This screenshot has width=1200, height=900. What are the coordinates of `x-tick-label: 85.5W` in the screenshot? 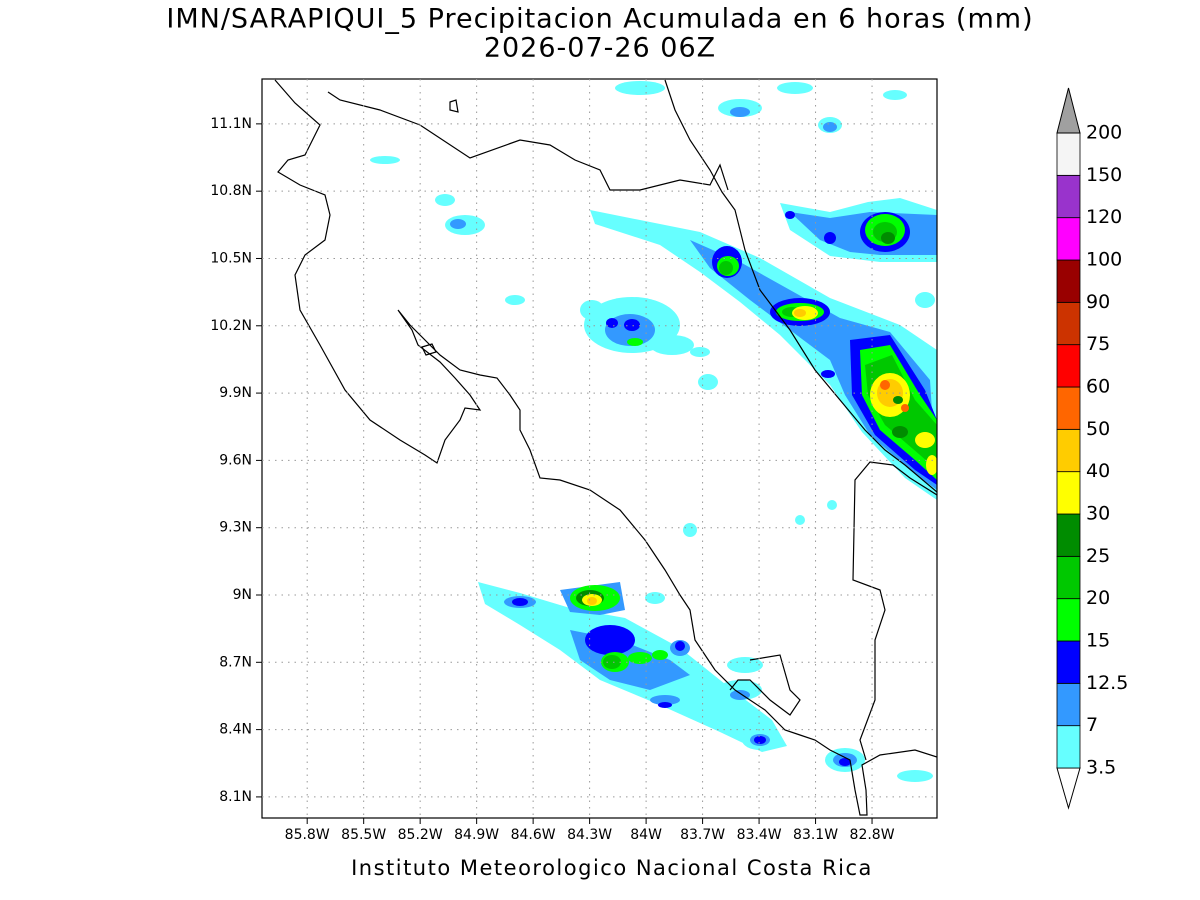 It's located at (363, 835).